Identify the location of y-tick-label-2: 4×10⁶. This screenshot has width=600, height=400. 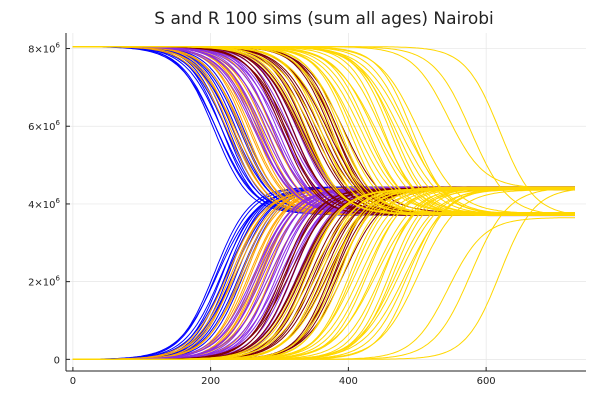
(44, 204).